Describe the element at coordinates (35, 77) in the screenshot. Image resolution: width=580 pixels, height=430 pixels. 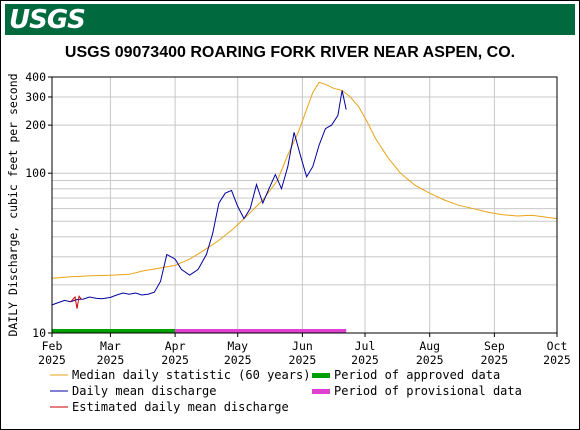
I see `y-tick-label: 400` at that location.